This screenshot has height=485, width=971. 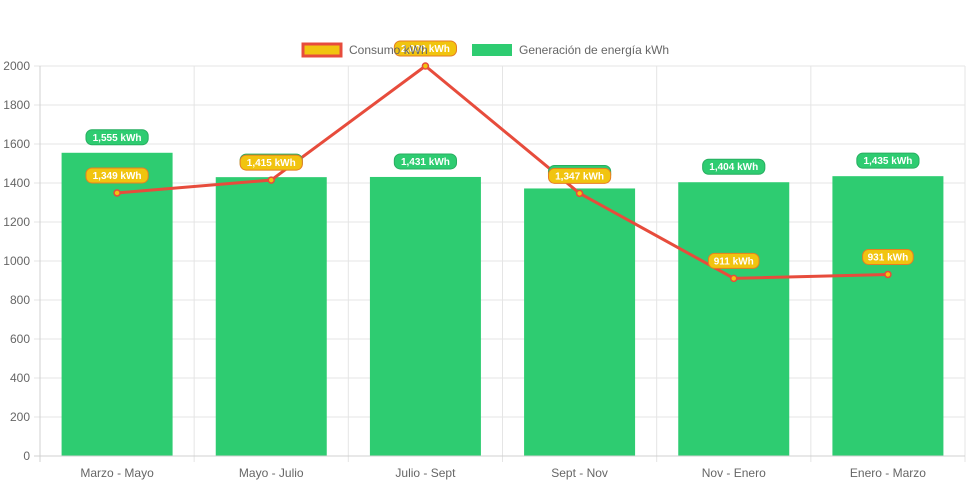 What do you see at coordinates (20, 378) in the screenshot?
I see `y-tick-label: 400` at bounding box center [20, 378].